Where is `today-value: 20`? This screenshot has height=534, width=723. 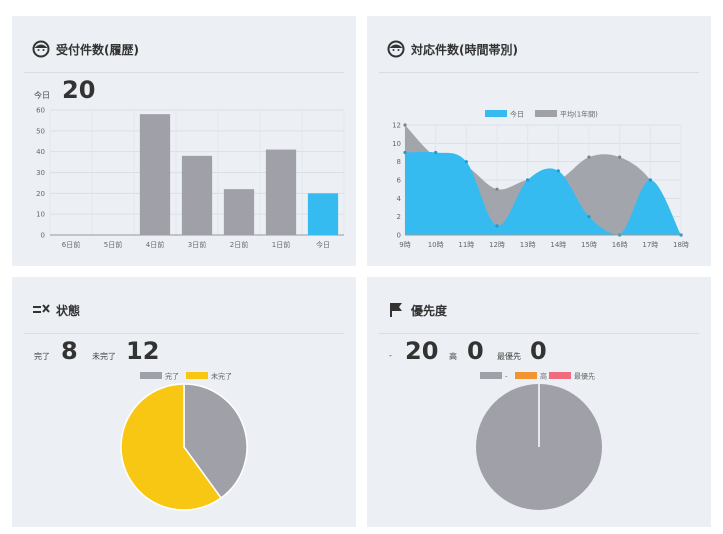 today-value: 20 is located at coordinates (79, 90).